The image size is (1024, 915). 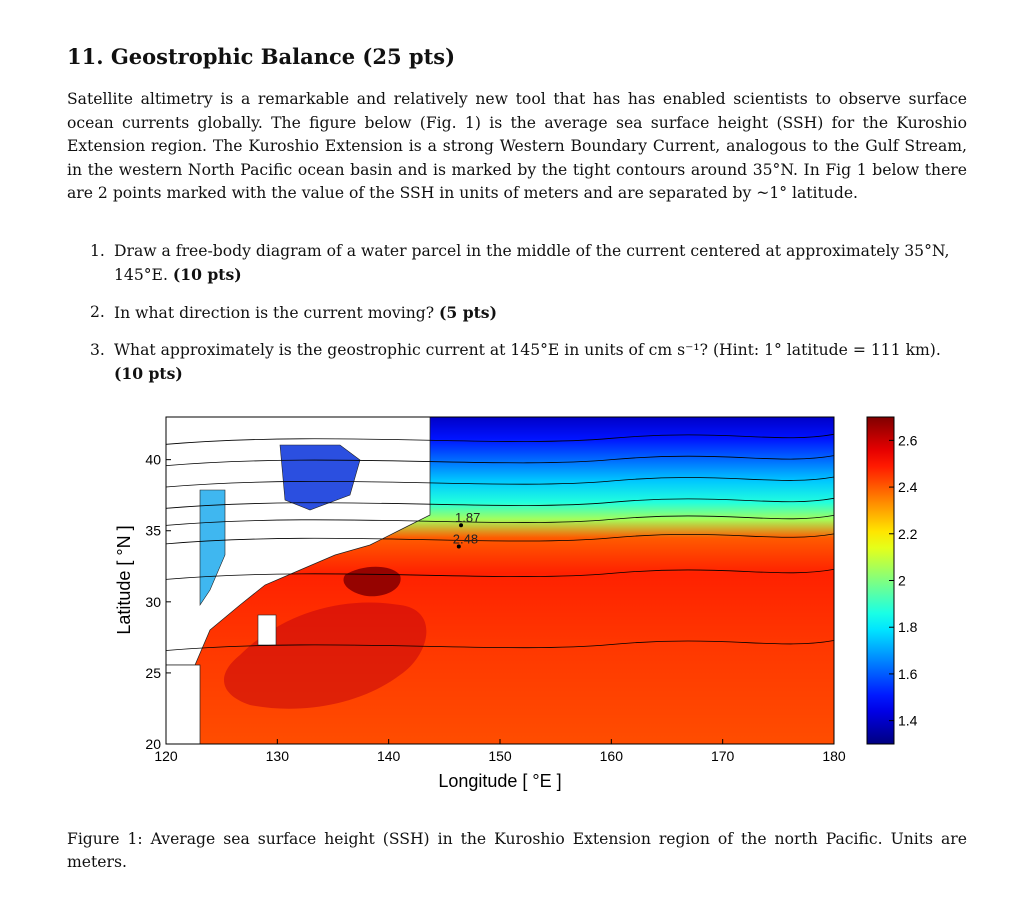 I want to click on colorbar-tick-label: 2.4, so click(x=908, y=487).